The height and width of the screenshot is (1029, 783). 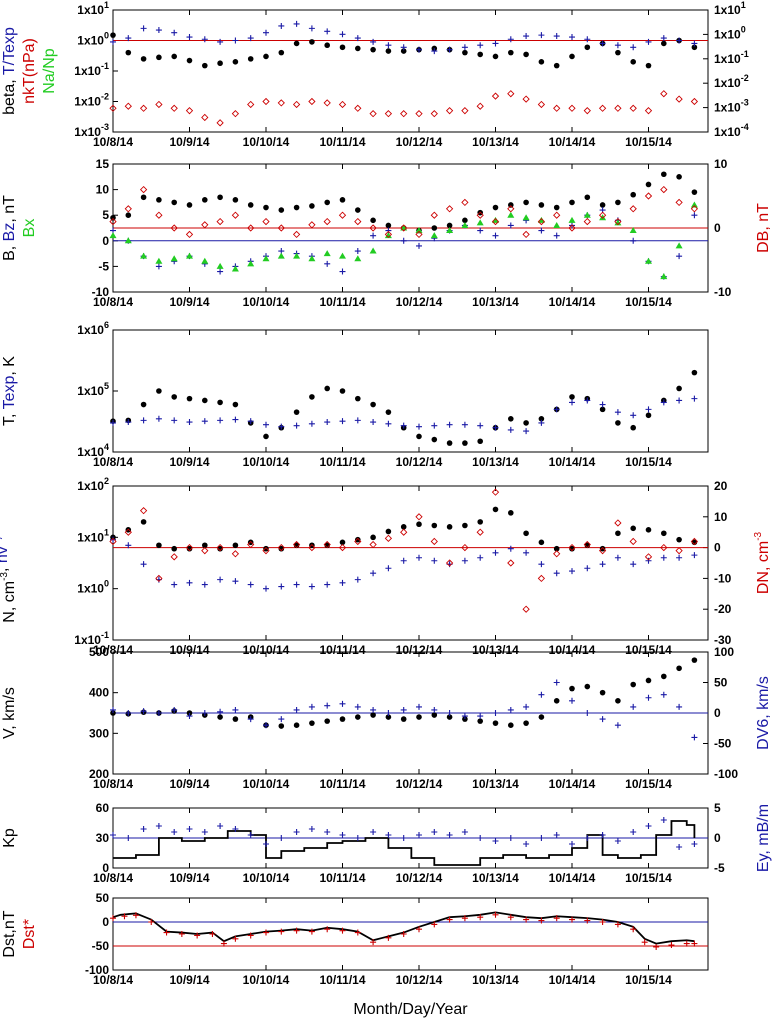 I want to click on x-tick-label: 10/8/14, so click(x=113, y=462).